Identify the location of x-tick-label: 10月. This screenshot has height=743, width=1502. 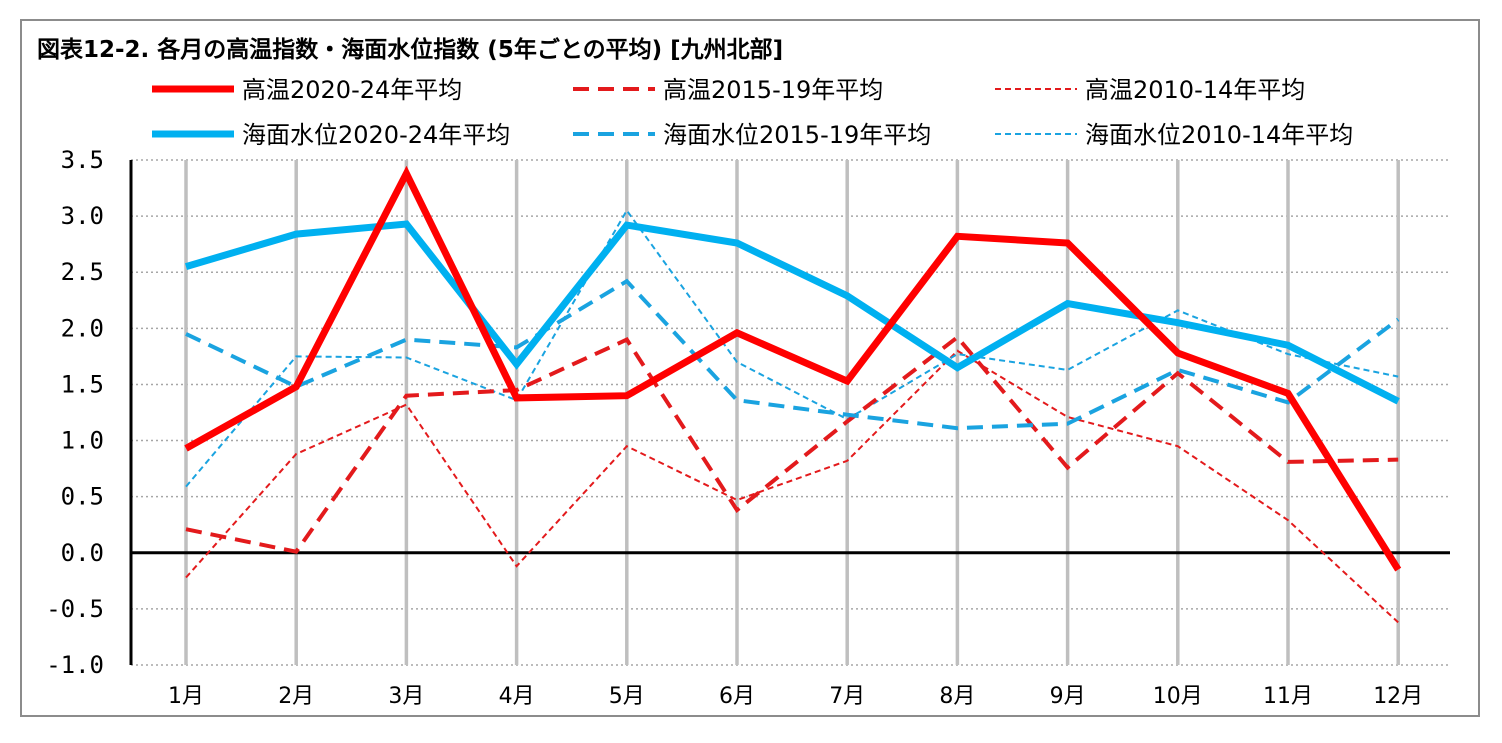
(1178, 696).